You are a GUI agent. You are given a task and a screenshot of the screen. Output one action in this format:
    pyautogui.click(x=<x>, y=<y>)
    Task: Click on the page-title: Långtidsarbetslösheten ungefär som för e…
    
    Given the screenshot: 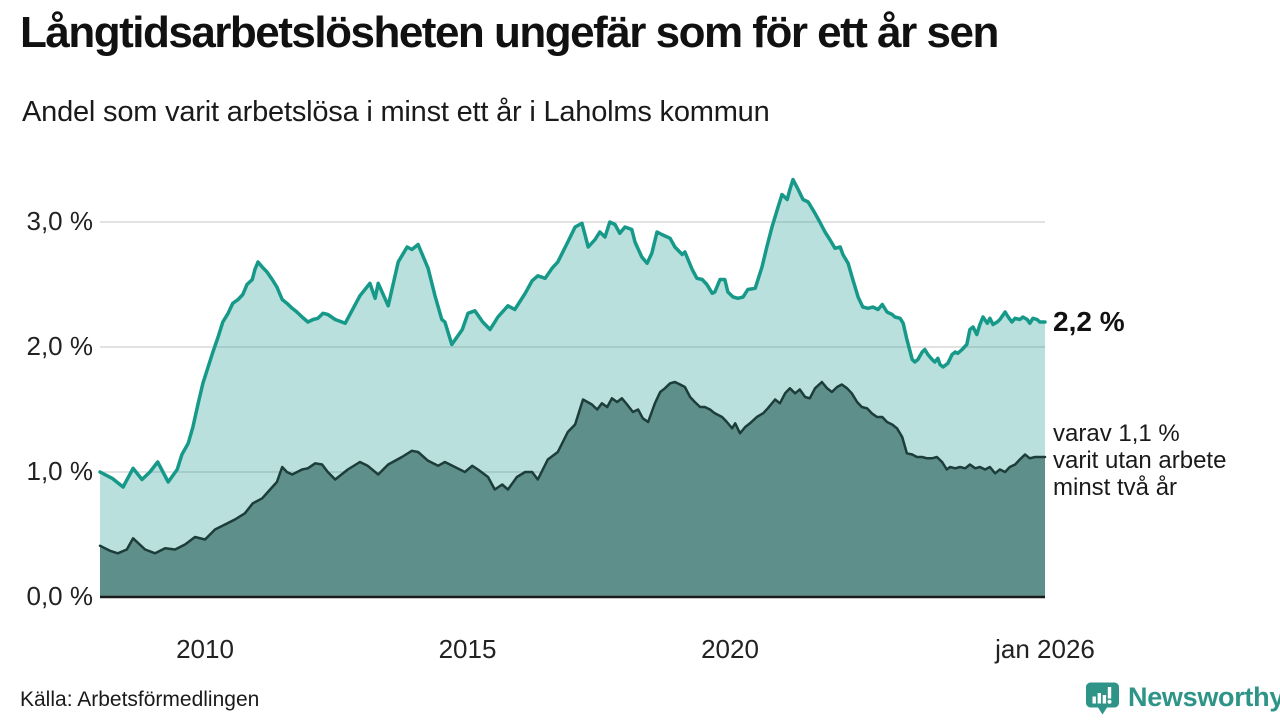 What is the action you would take?
    pyautogui.click(x=509, y=32)
    